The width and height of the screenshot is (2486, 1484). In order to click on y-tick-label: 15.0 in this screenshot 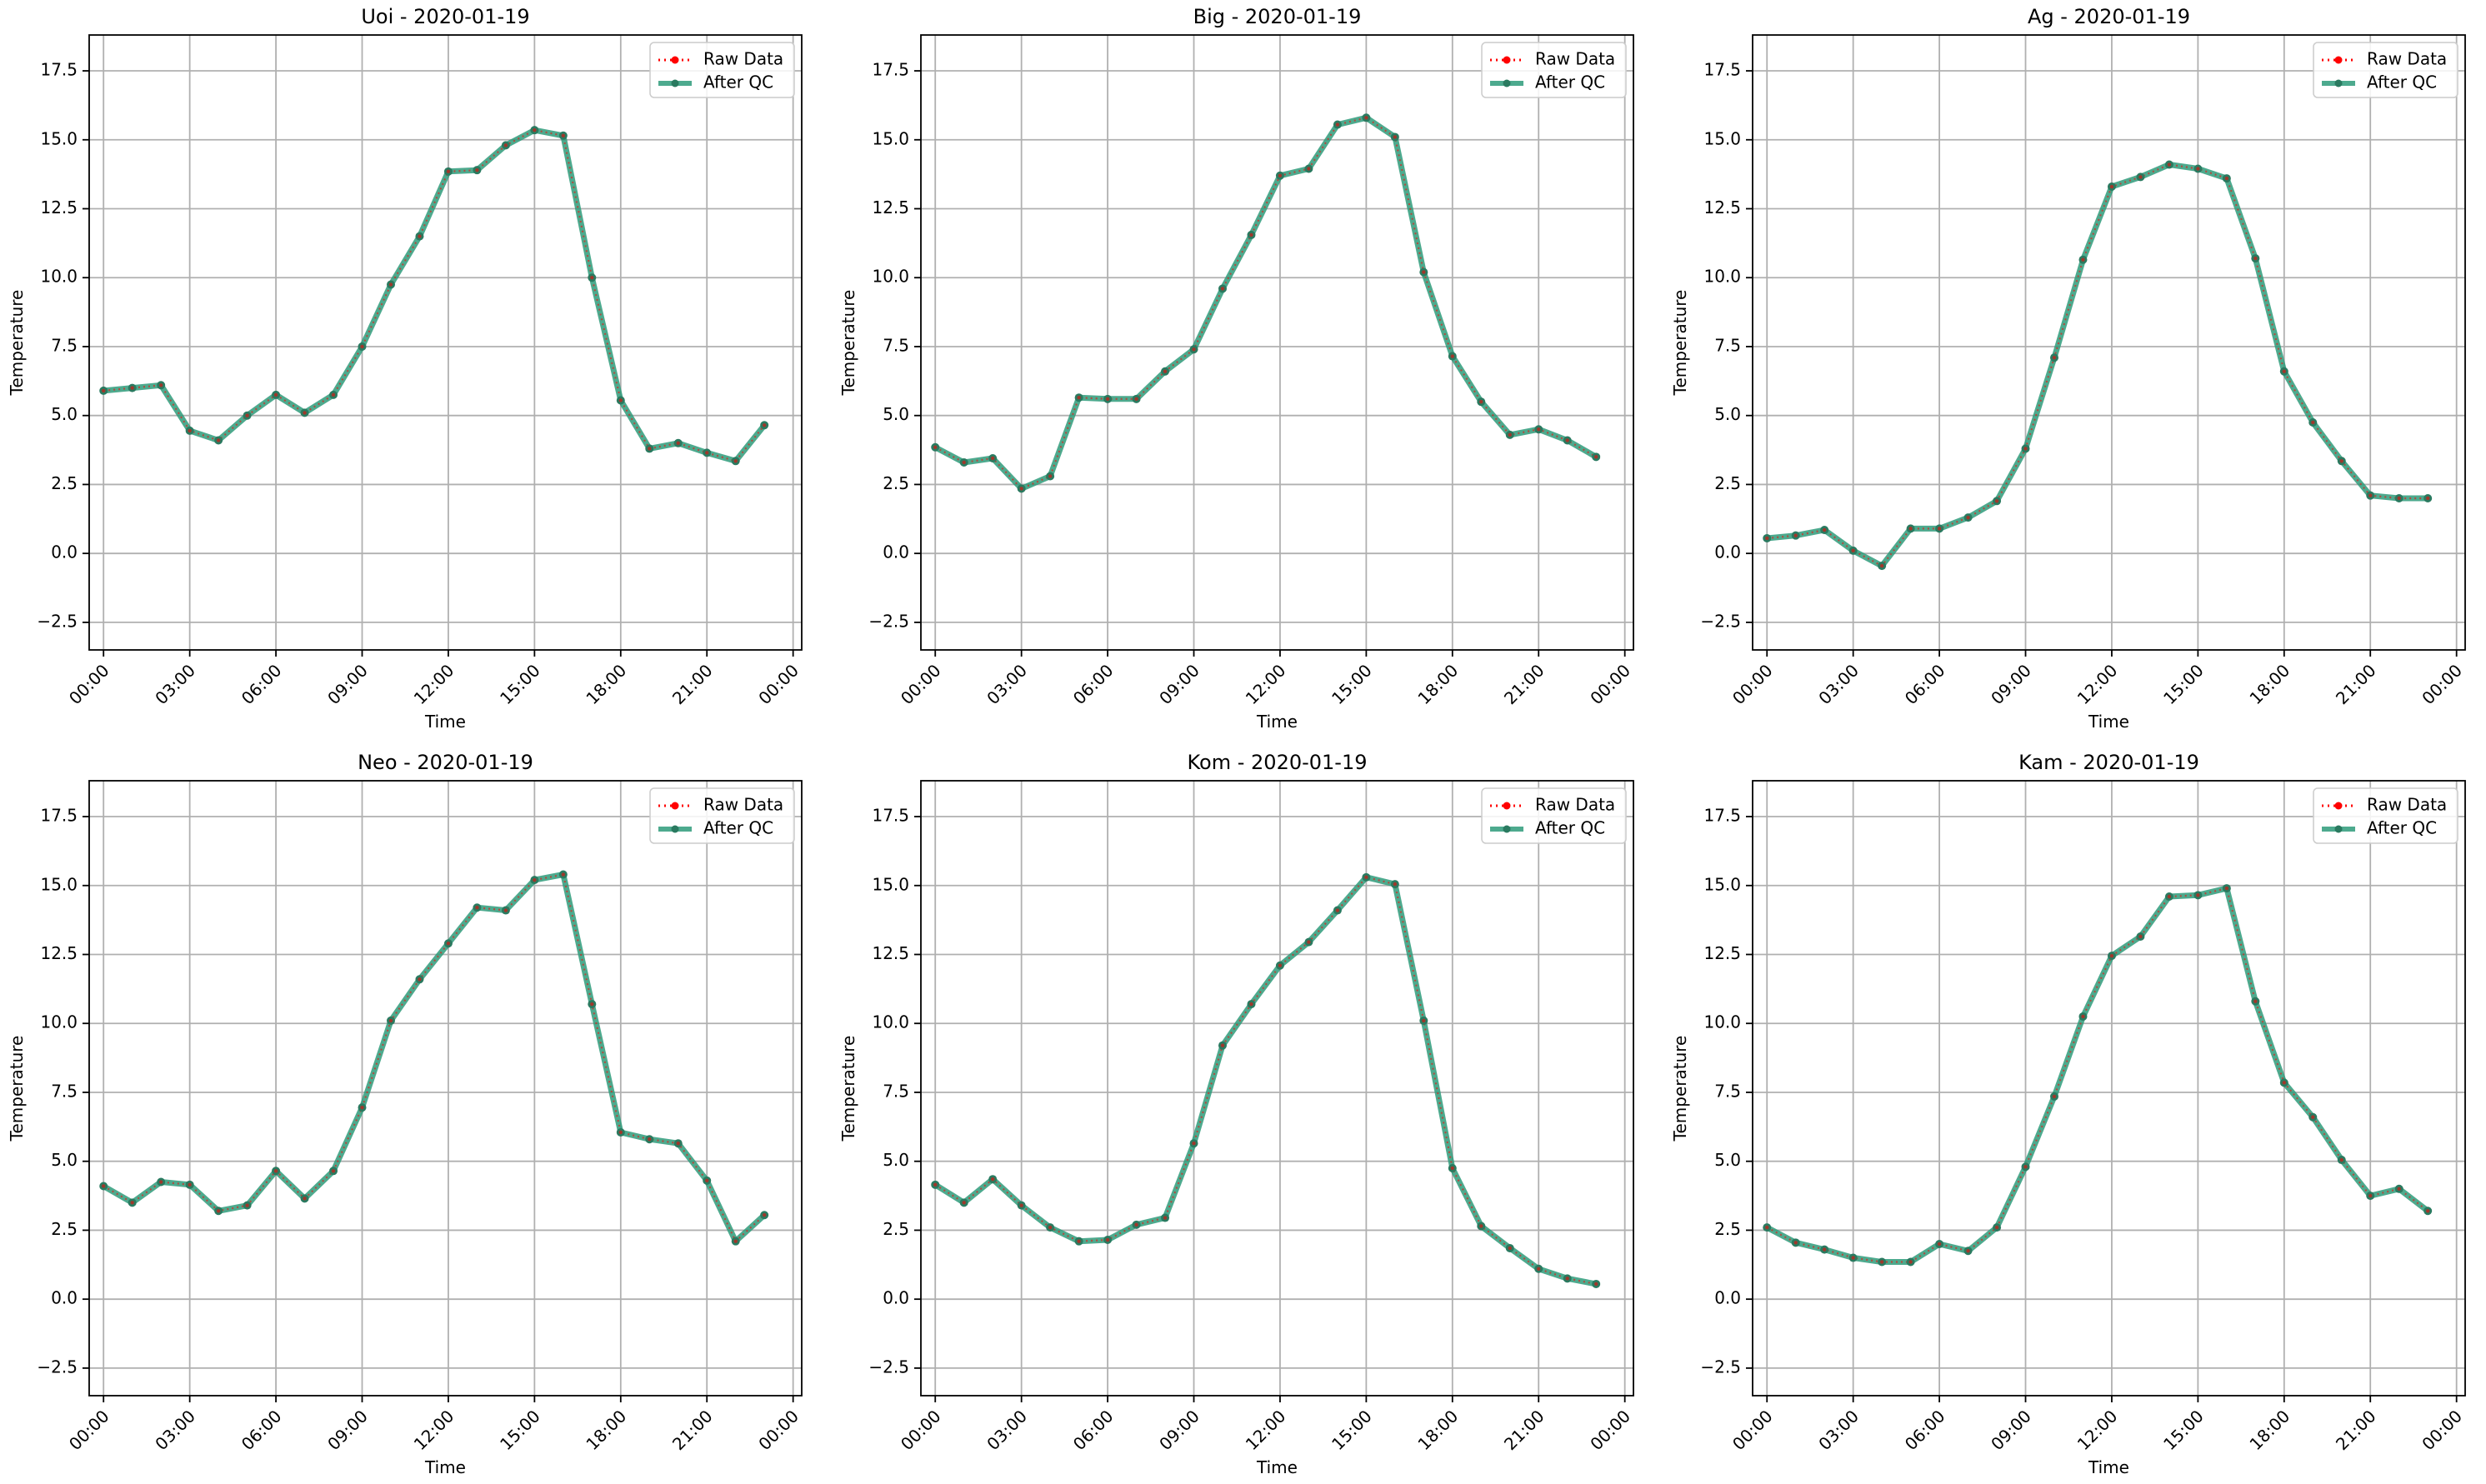, I will do `click(1722, 138)`.